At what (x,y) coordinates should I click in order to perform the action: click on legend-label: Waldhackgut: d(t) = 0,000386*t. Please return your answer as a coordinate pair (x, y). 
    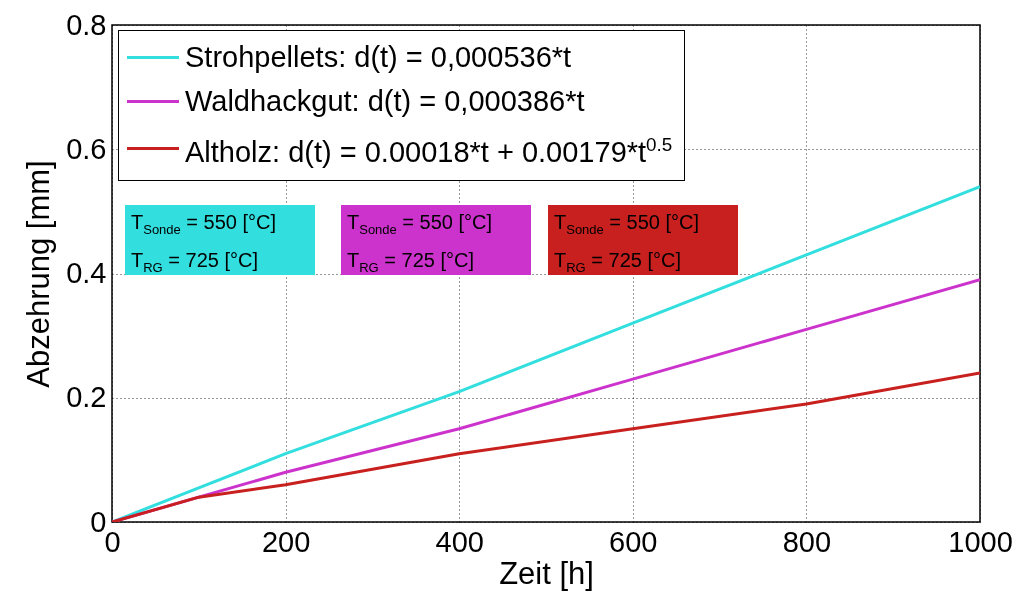
    Looking at the image, I should click on (385, 101).